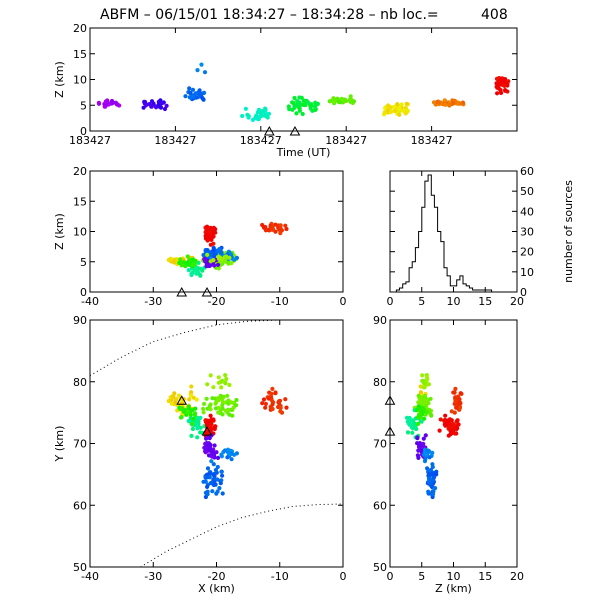 Image resolution: width=600 pixels, height=600 pixels. What do you see at coordinates (80, 54) in the screenshot?
I see `y-tick-label: 15` at bounding box center [80, 54].